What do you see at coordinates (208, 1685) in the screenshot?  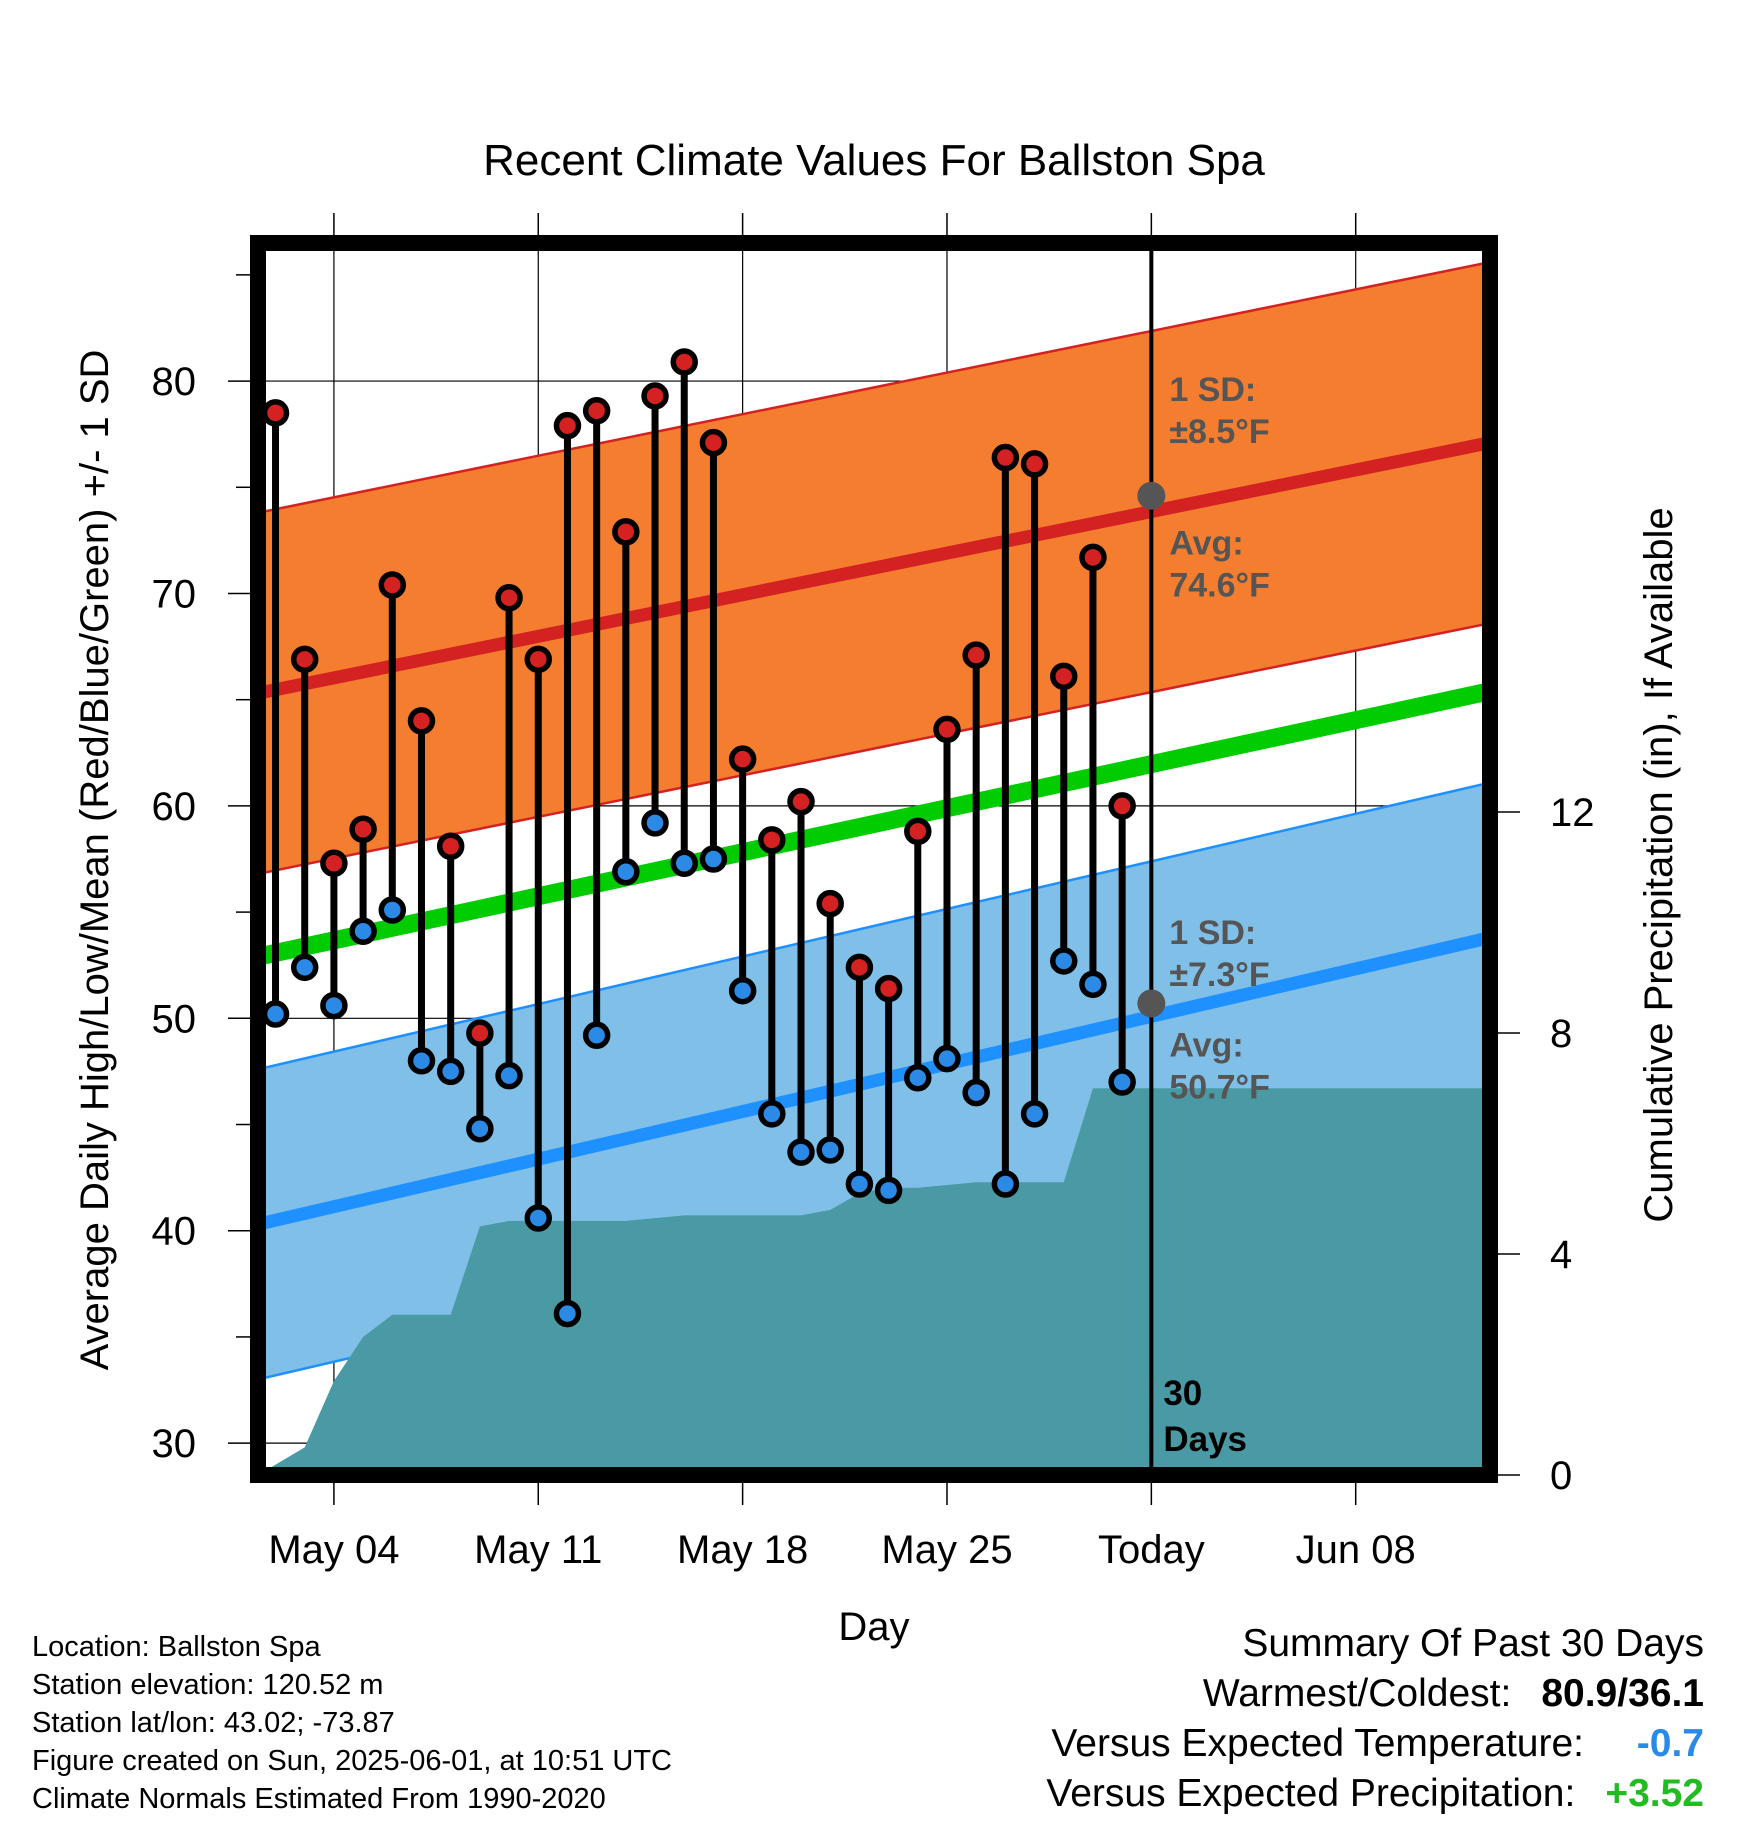 I see `elevation-text: Station elevation: 120.52 m` at bounding box center [208, 1685].